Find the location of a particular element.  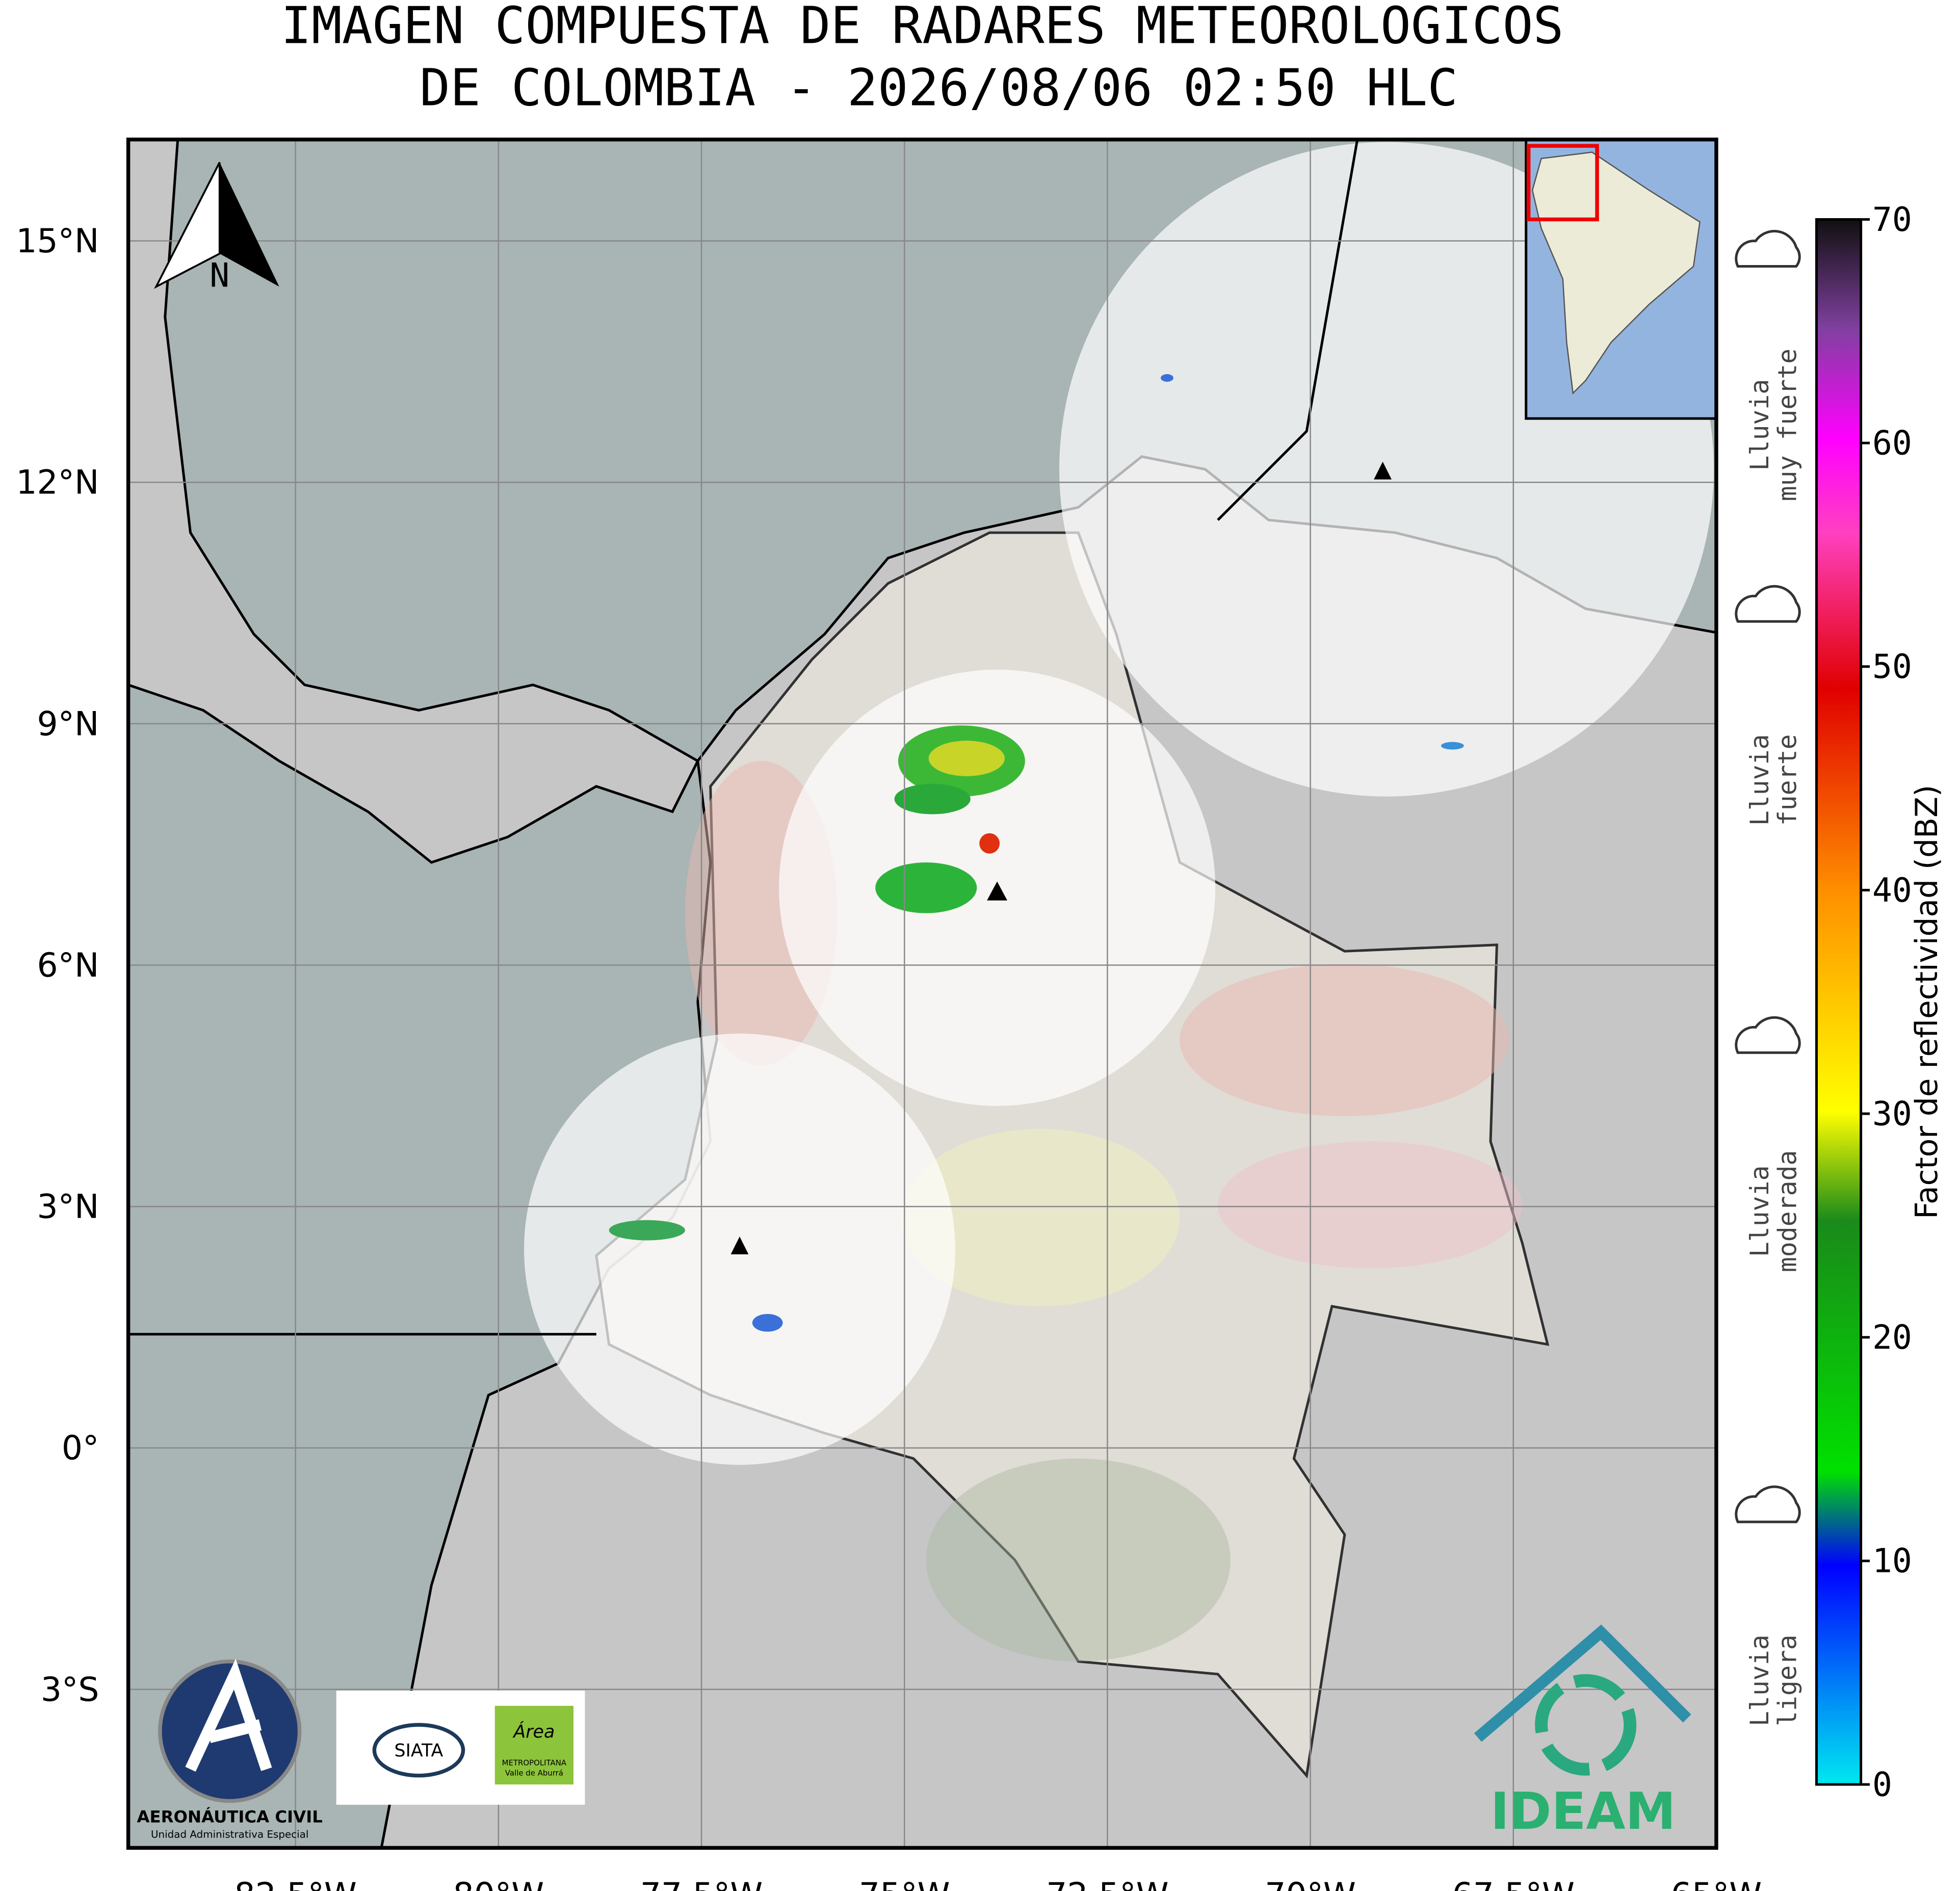

area-text: Valle de Aburrá is located at coordinates (534, 1773).